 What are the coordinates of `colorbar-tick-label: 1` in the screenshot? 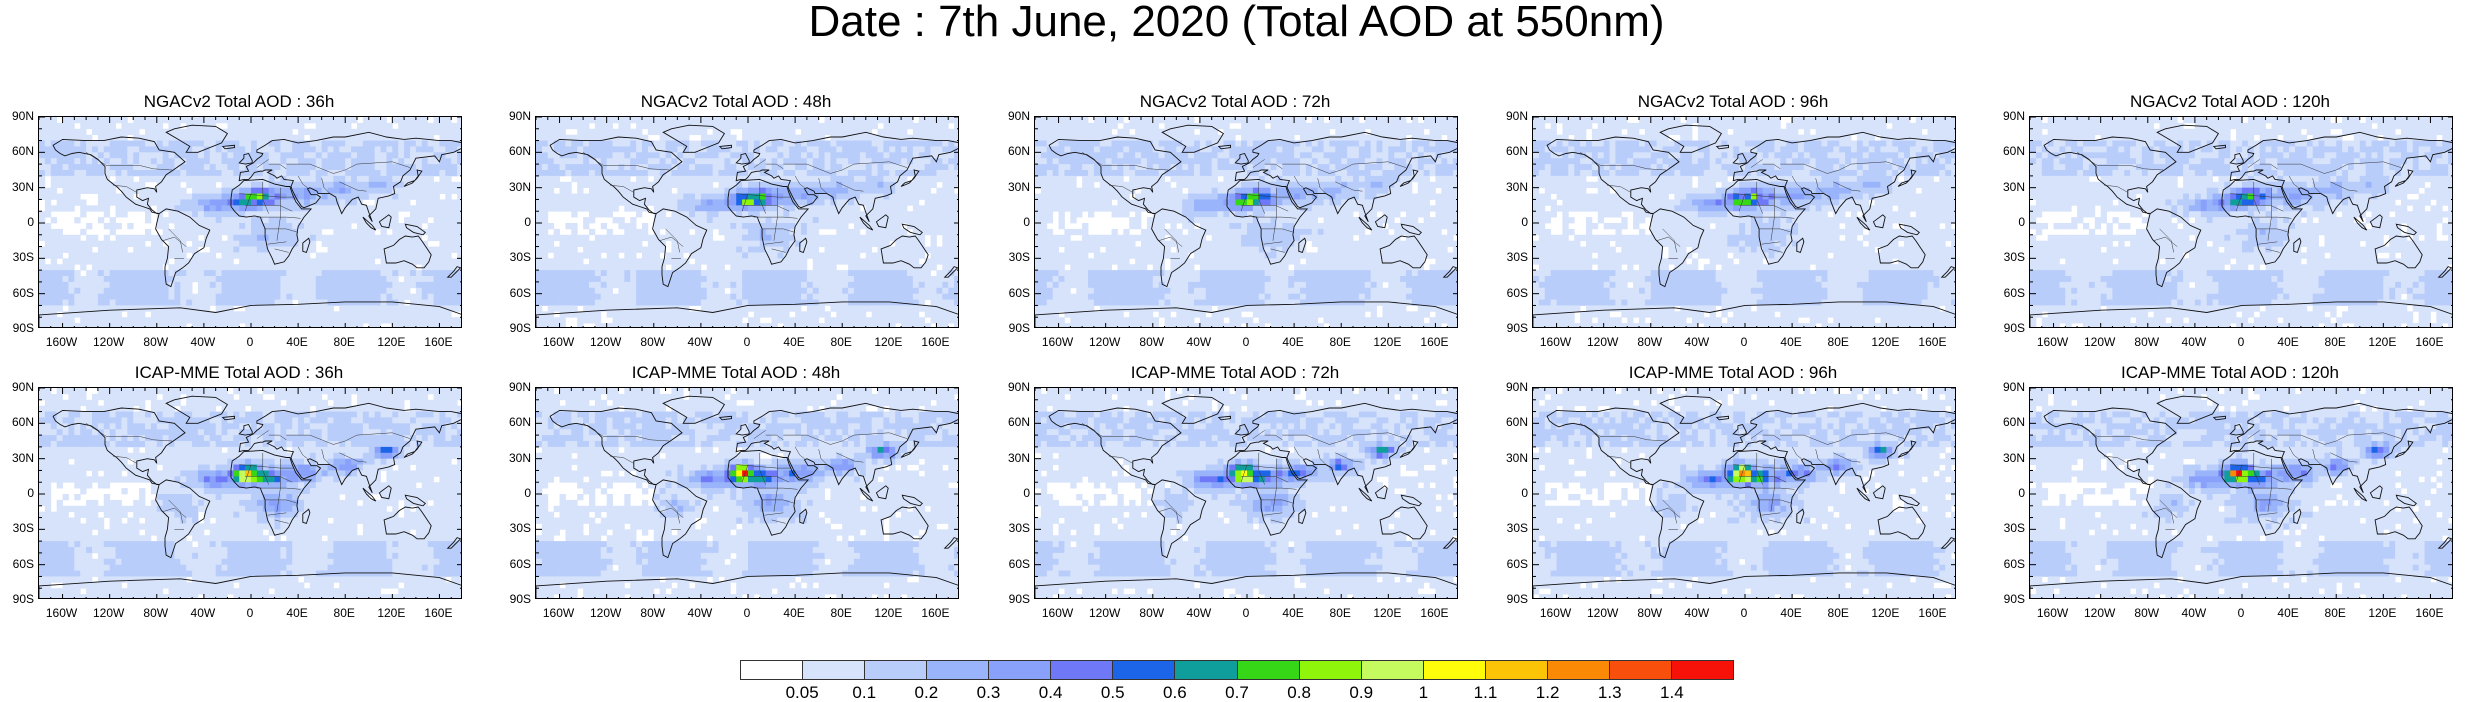 It's located at (1423, 692).